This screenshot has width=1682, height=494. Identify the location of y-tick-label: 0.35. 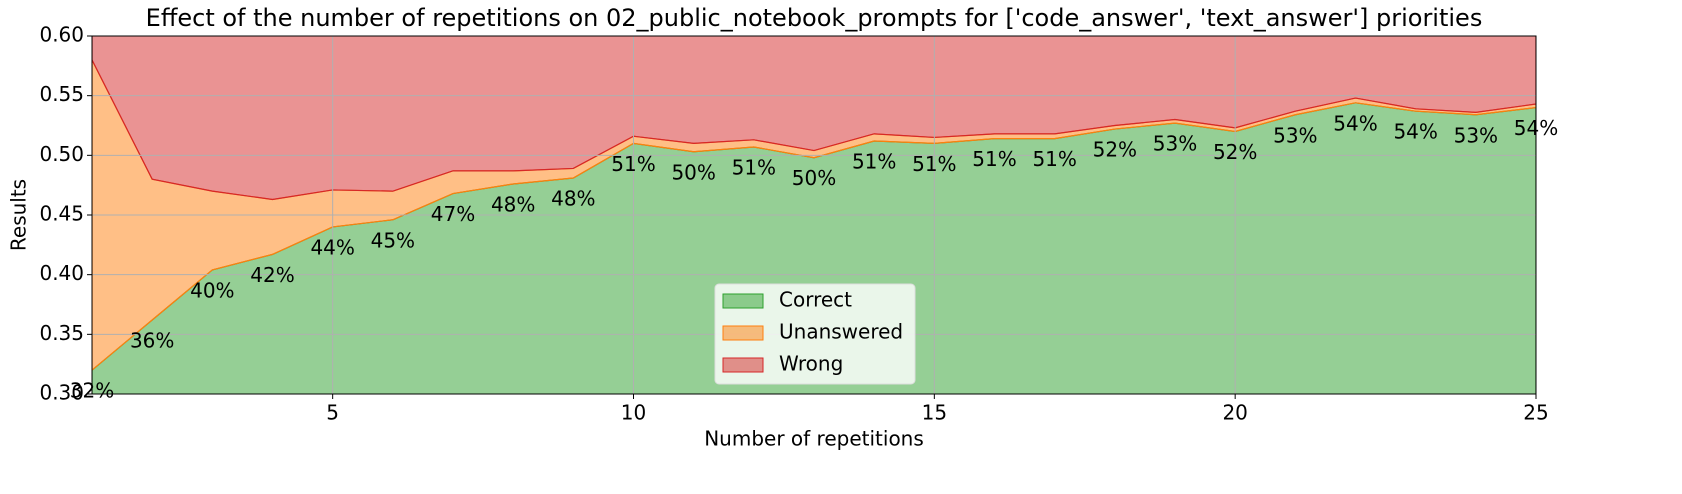
(61, 333).